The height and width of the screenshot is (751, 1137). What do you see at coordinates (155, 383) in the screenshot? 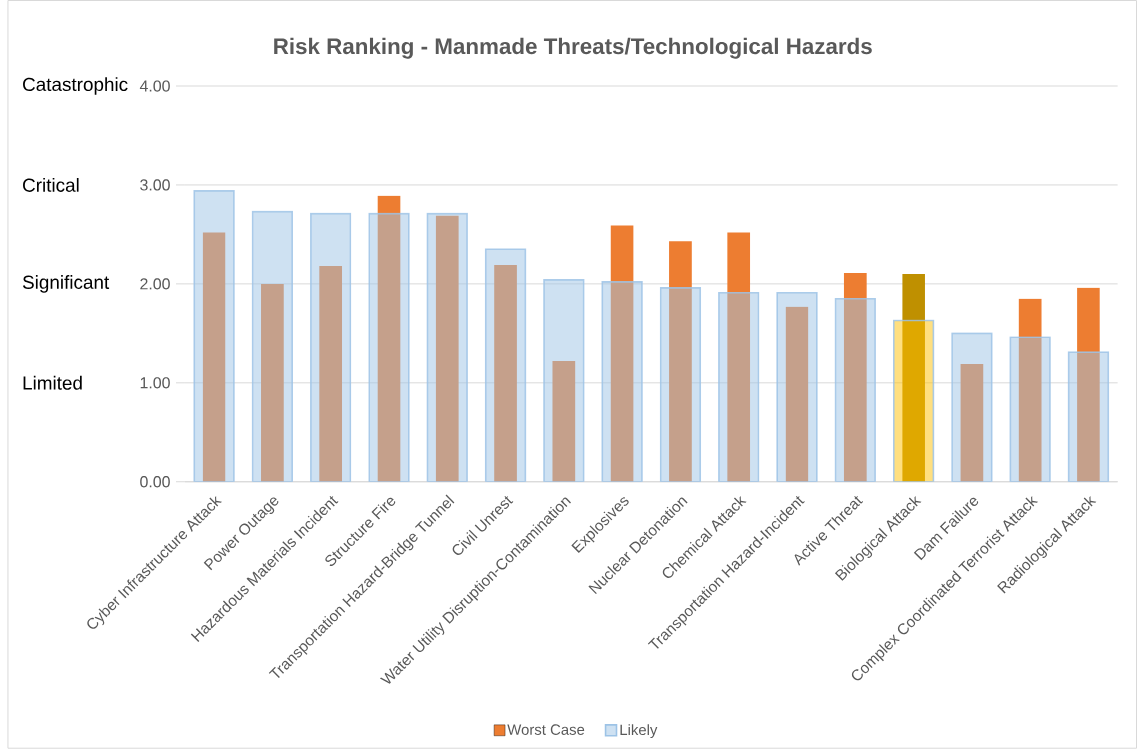
I see `y-tick-label: 1.00` at bounding box center [155, 383].